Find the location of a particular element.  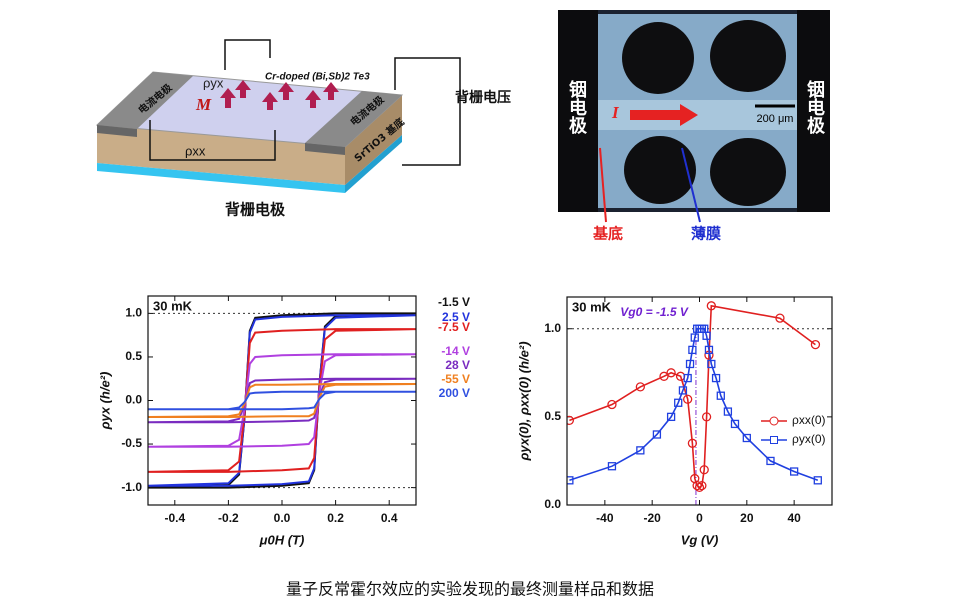

series-line is located at coordinates (282, 400).